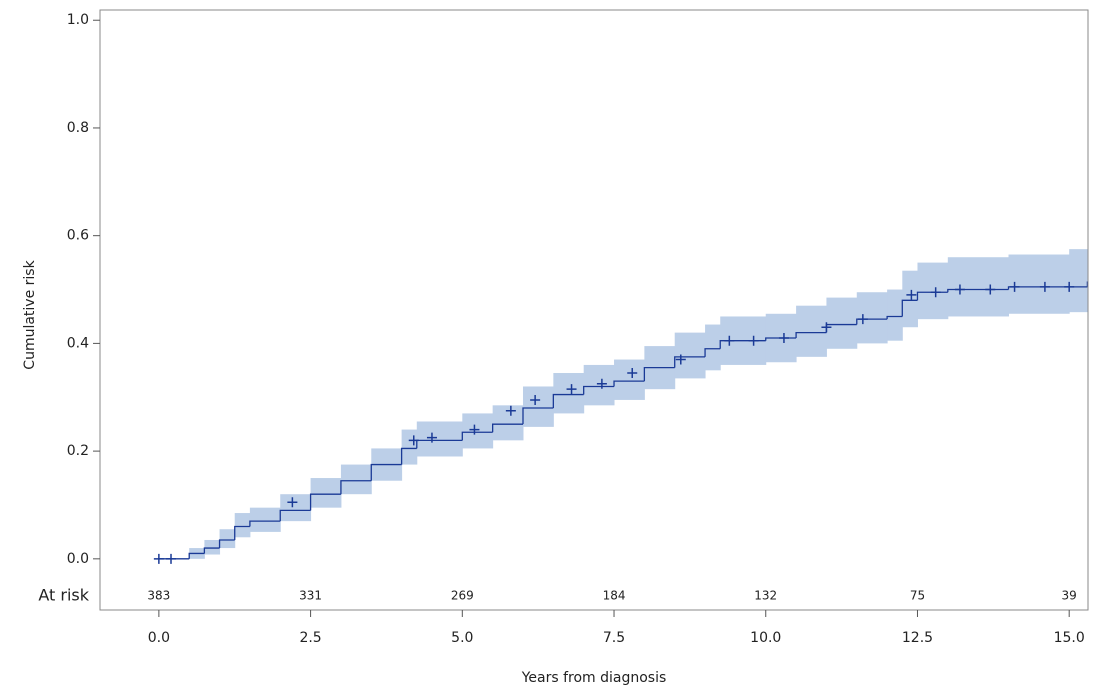 The height and width of the screenshot is (697, 1096). What do you see at coordinates (78, 559) in the screenshot?
I see `y-tick-label: 0.0` at bounding box center [78, 559].